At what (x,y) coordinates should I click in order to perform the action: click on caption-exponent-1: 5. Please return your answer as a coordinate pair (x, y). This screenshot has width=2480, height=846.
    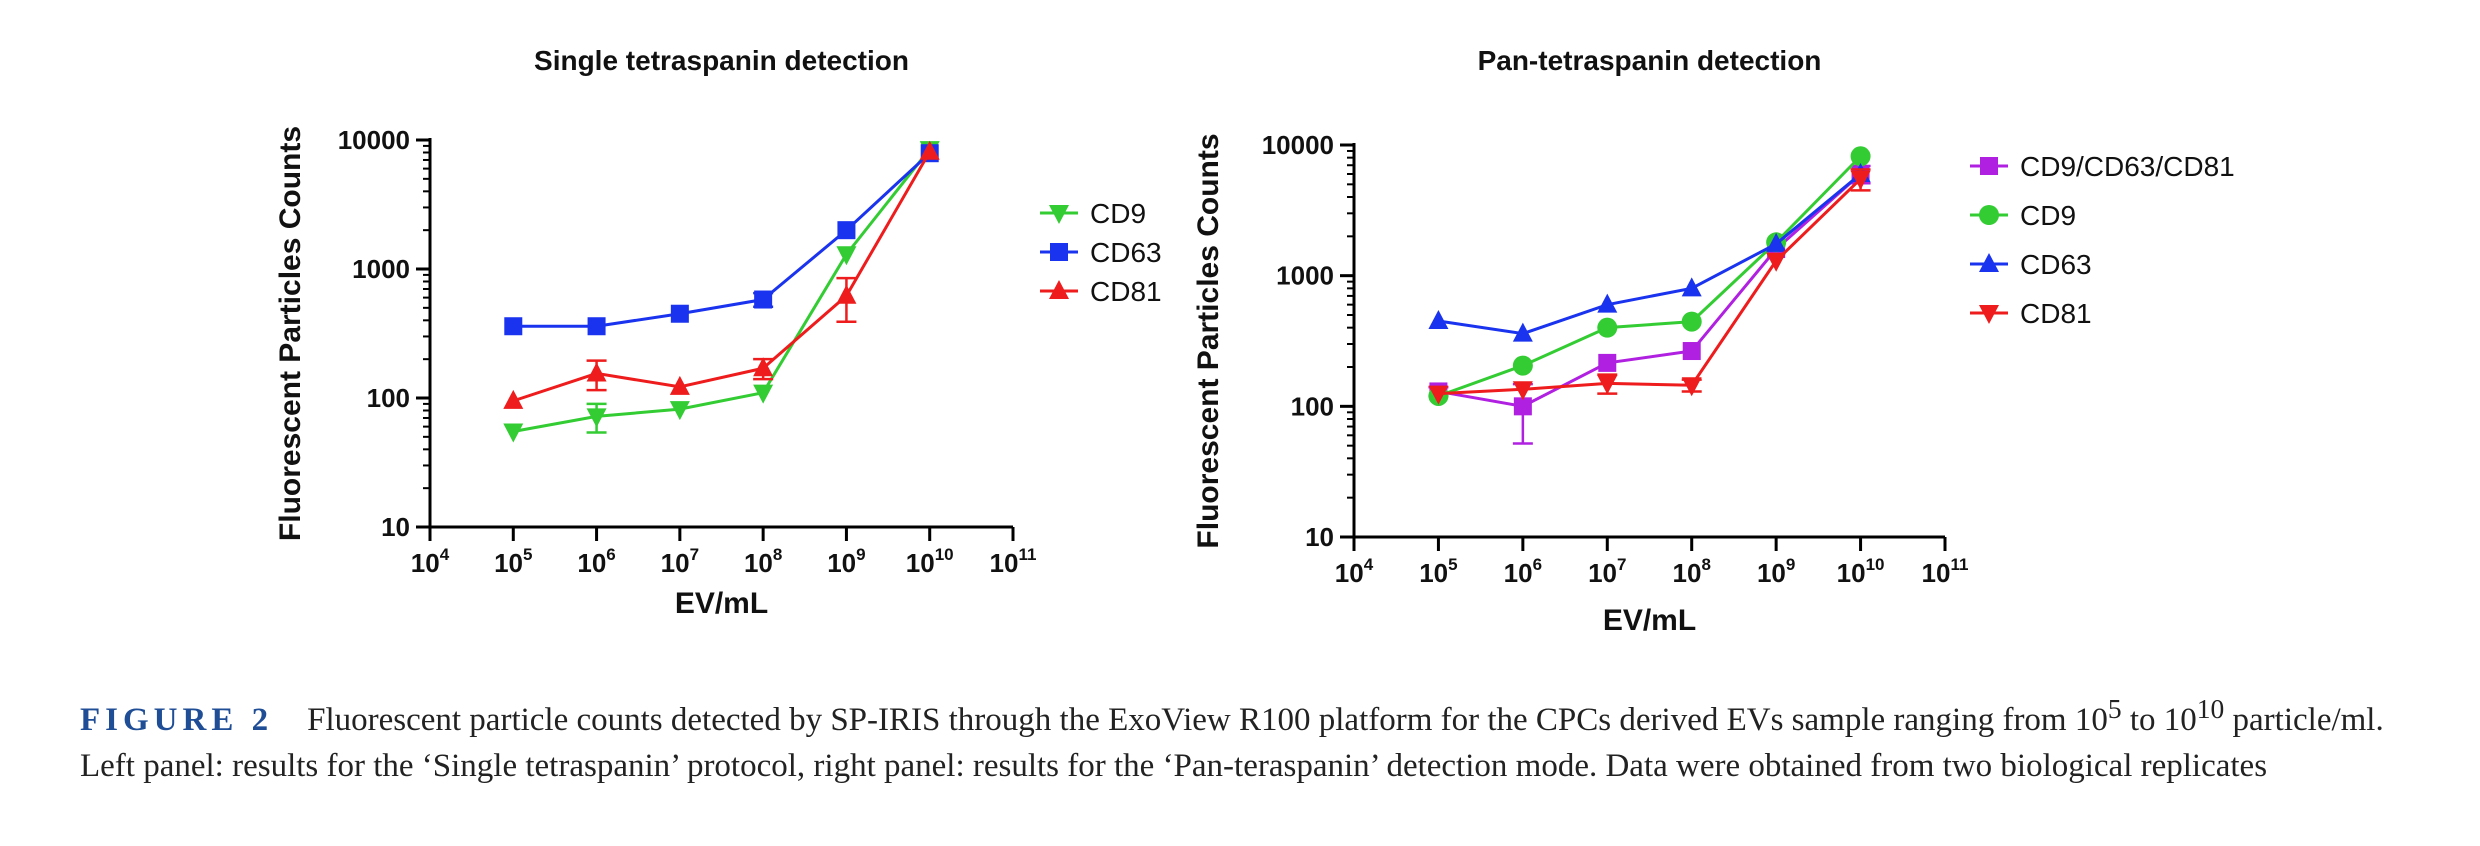
    Looking at the image, I should click on (2114, 708).